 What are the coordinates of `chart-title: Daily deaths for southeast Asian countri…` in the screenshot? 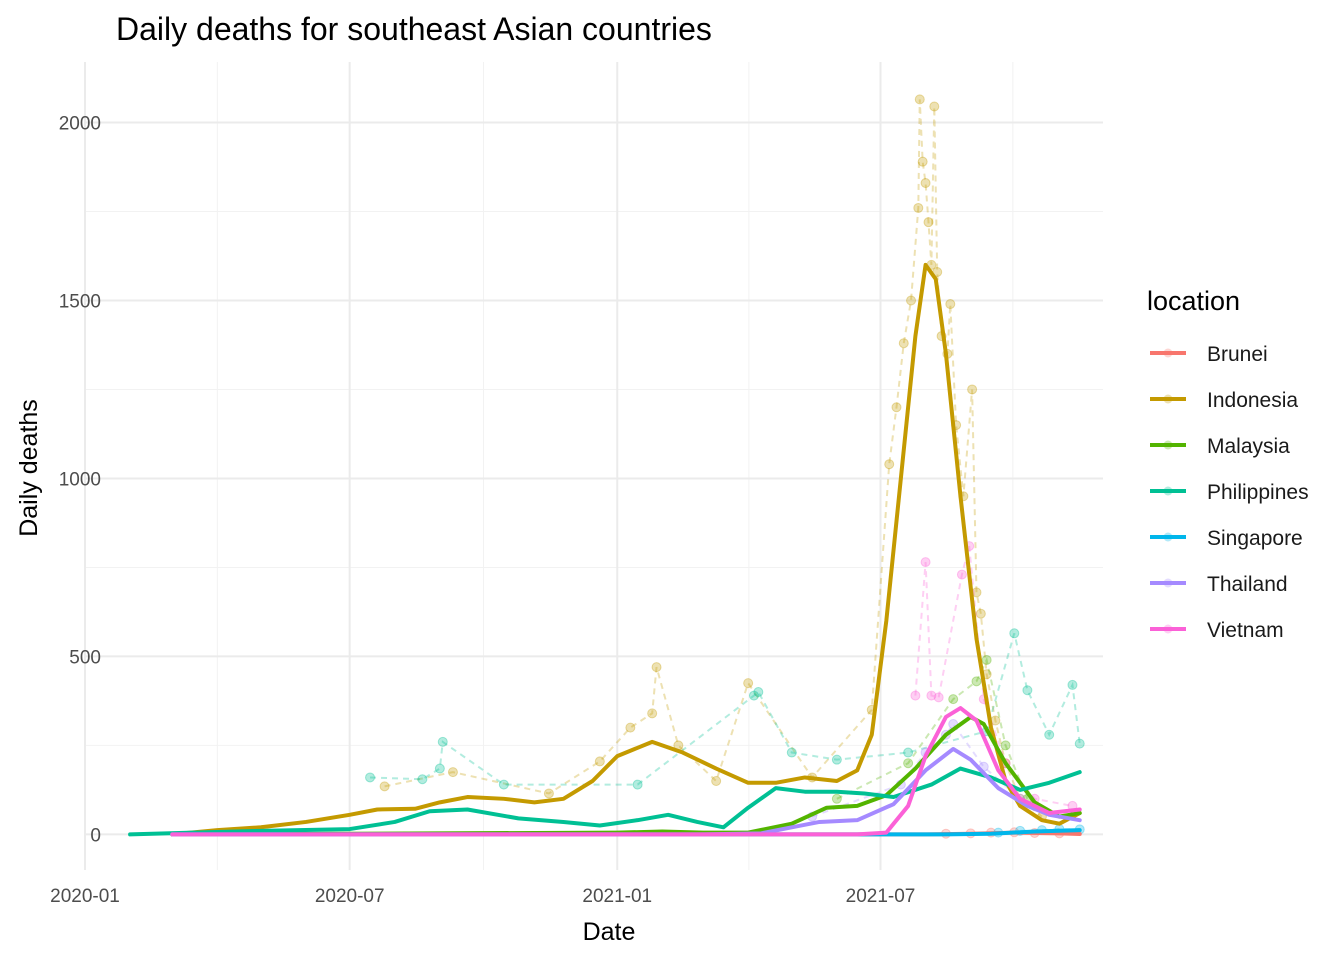 It's located at (414, 29).